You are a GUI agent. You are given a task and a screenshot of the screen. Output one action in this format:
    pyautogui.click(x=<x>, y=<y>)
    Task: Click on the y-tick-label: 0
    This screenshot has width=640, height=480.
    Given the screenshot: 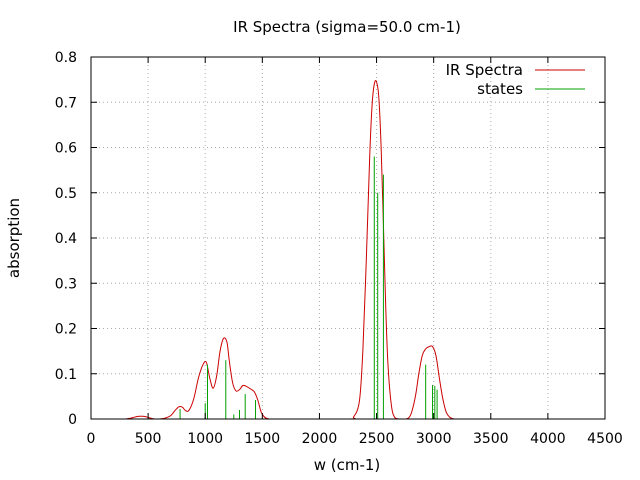 What is the action you would take?
    pyautogui.click(x=72, y=420)
    